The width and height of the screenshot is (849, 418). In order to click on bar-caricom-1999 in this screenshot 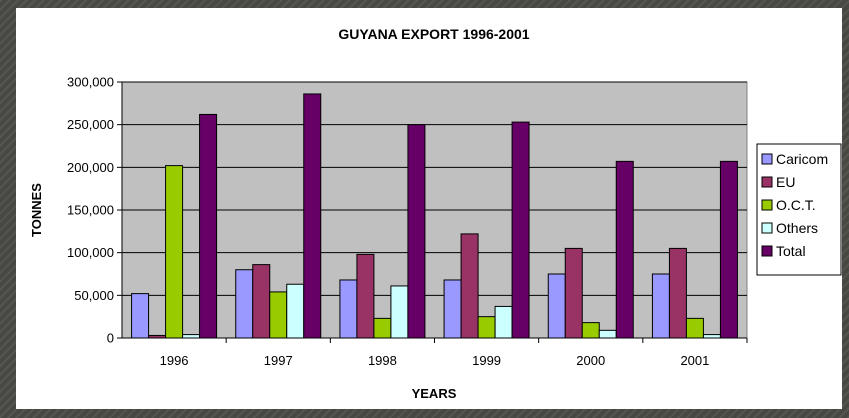, I will do `click(452, 309)`.